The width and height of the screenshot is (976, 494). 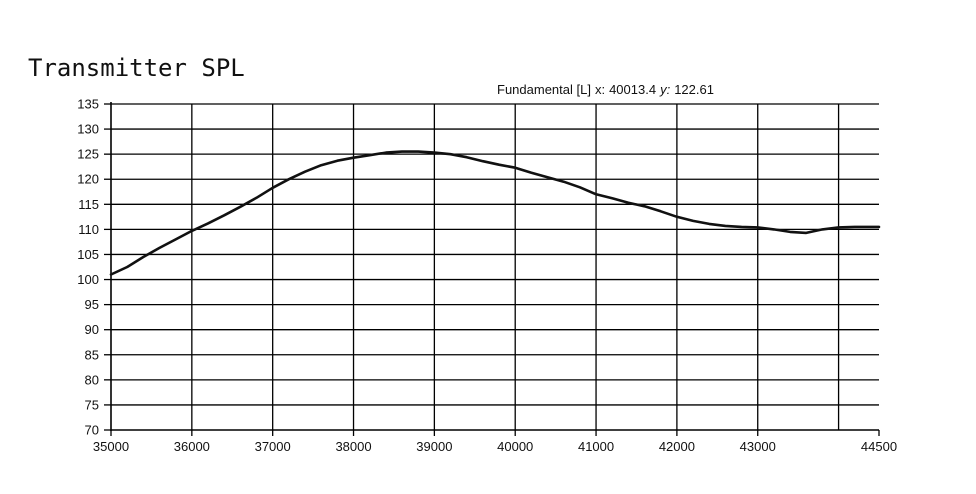 I want to click on x-tick-label: 39000, so click(x=434, y=446).